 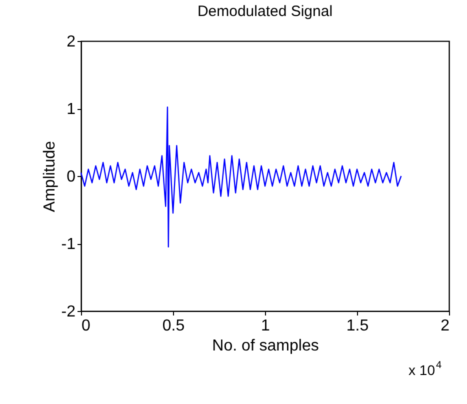 What do you see at coordinates (71, 109) in the screenshot?
I see `y-tick-label: 1` at bounding box center [71, 109].